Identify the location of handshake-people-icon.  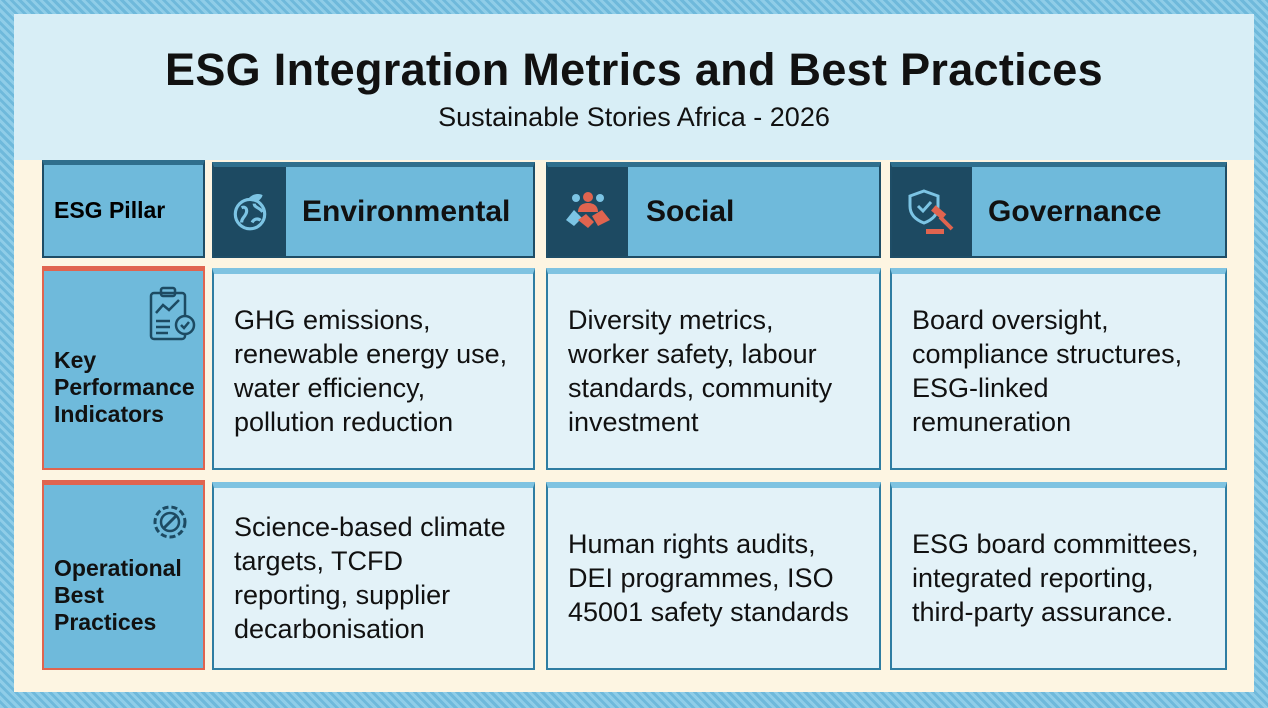
(588, 211).